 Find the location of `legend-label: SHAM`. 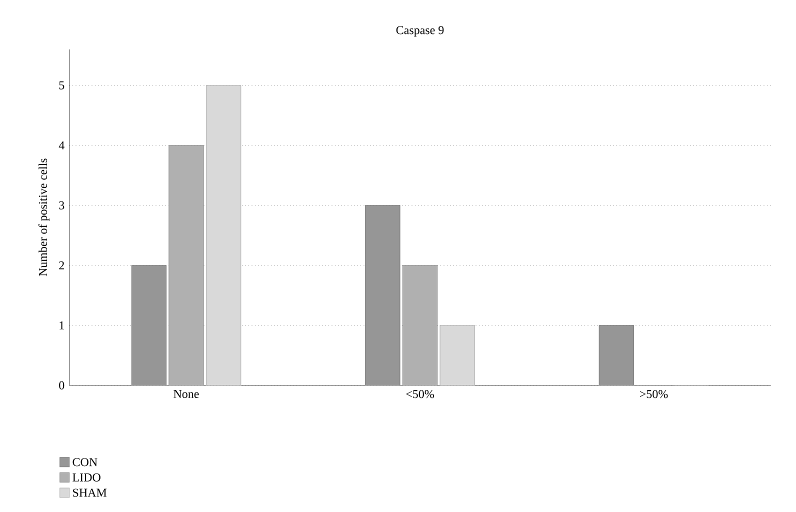

legend-label: SHAM is located at coordinates (90, 492).